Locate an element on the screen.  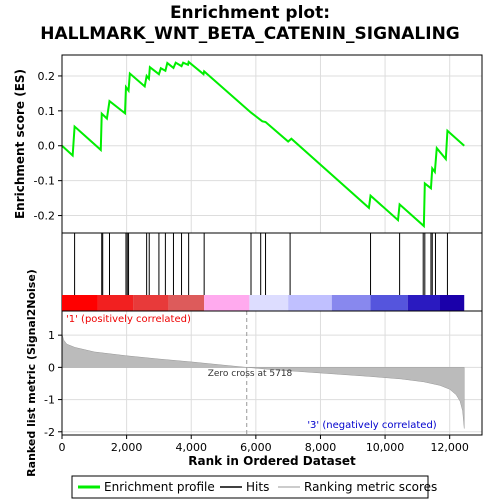
es-y-tick-label: 0.1 is located at coordinates (47, 111).